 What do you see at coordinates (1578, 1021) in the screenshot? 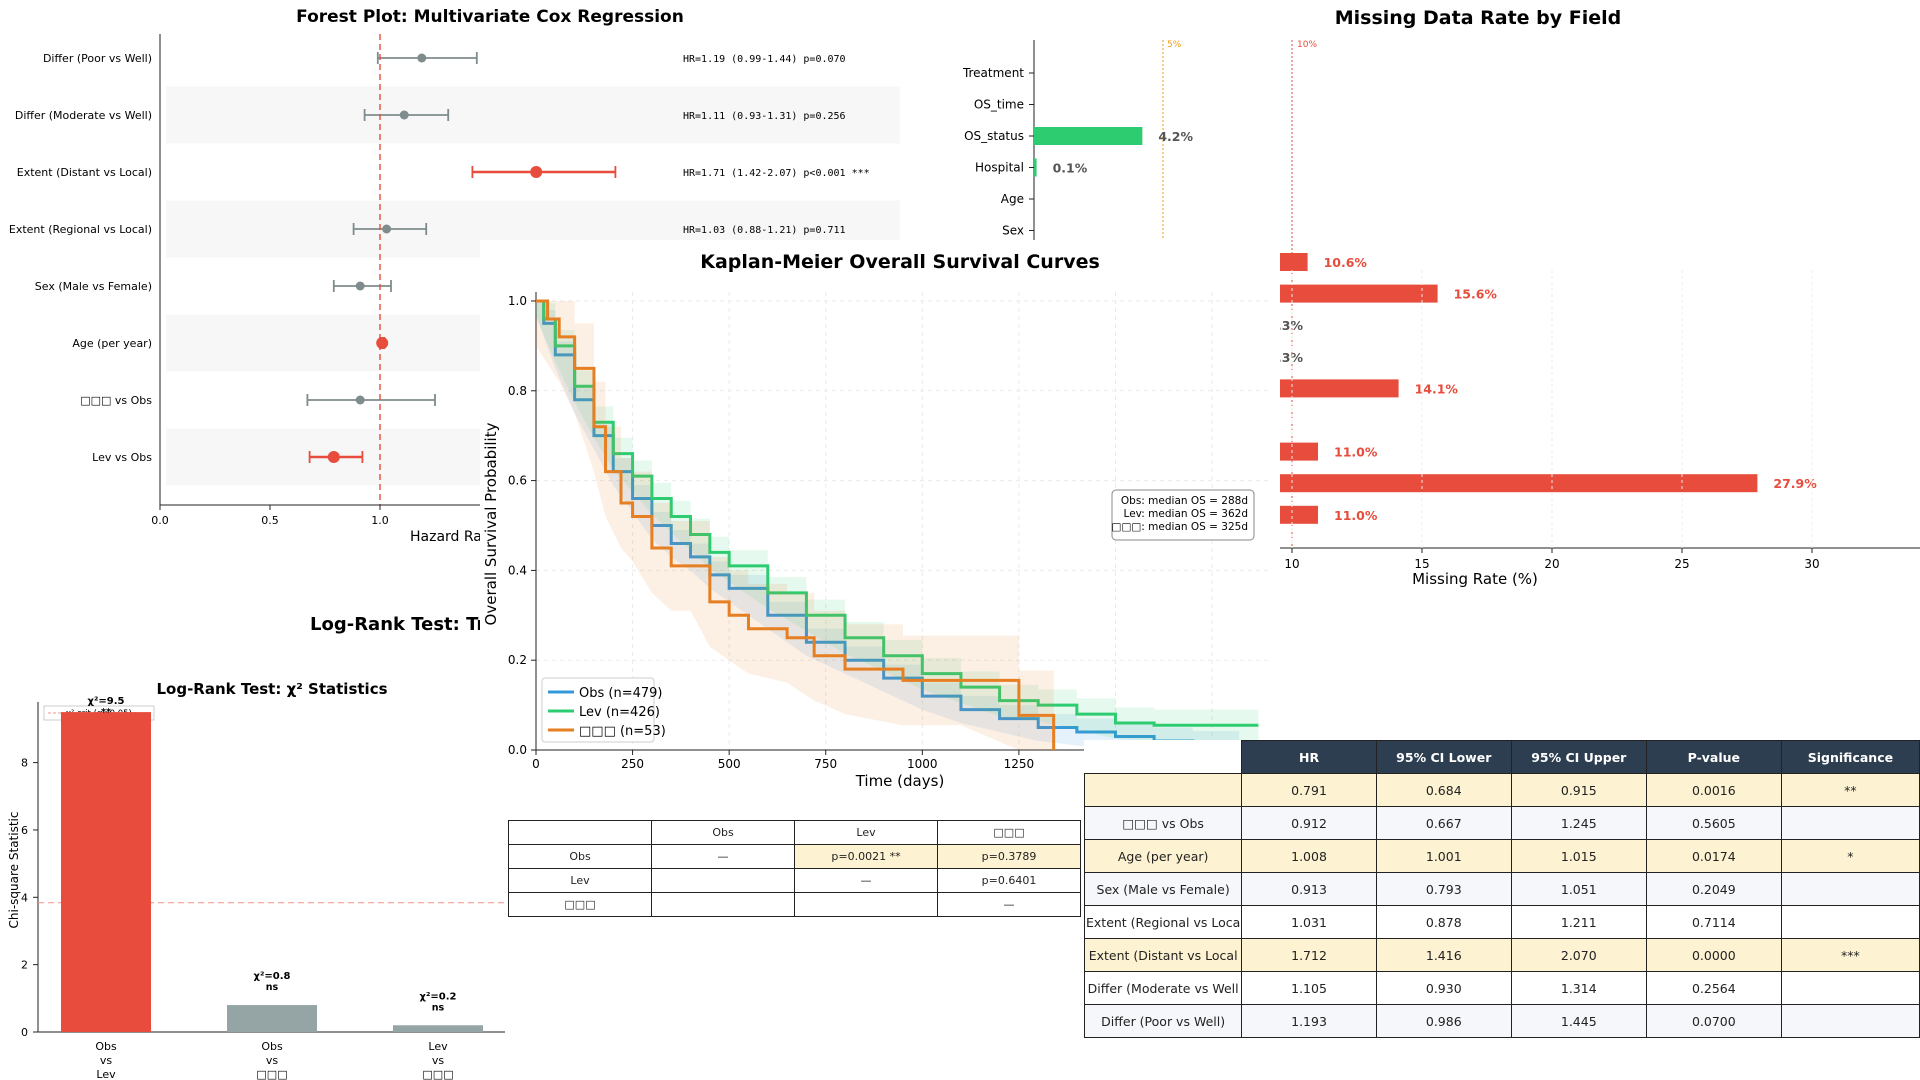
I see `cox-cell: 1.445` at bounding box center [1578, 1021].